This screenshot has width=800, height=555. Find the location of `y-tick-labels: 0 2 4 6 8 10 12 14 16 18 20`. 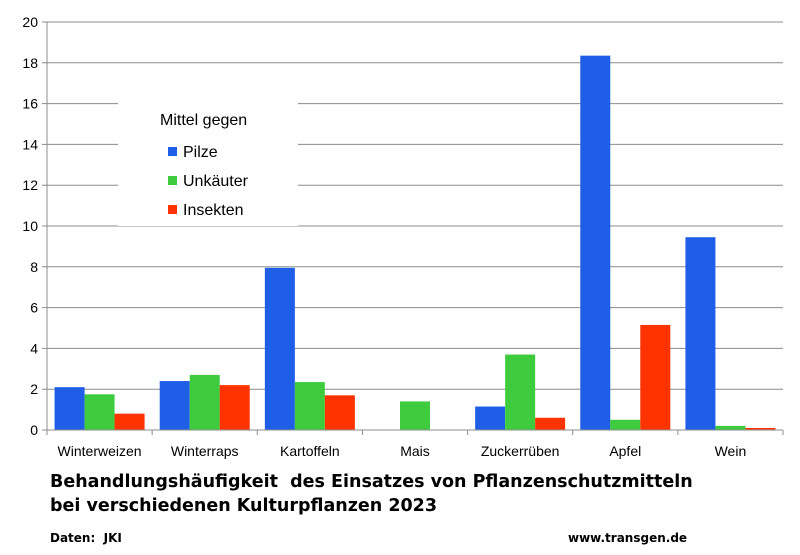

y-tick-labels: 0 2 4 6 8 10 12 14 16 18 20 is located at coordinates (30, 226).